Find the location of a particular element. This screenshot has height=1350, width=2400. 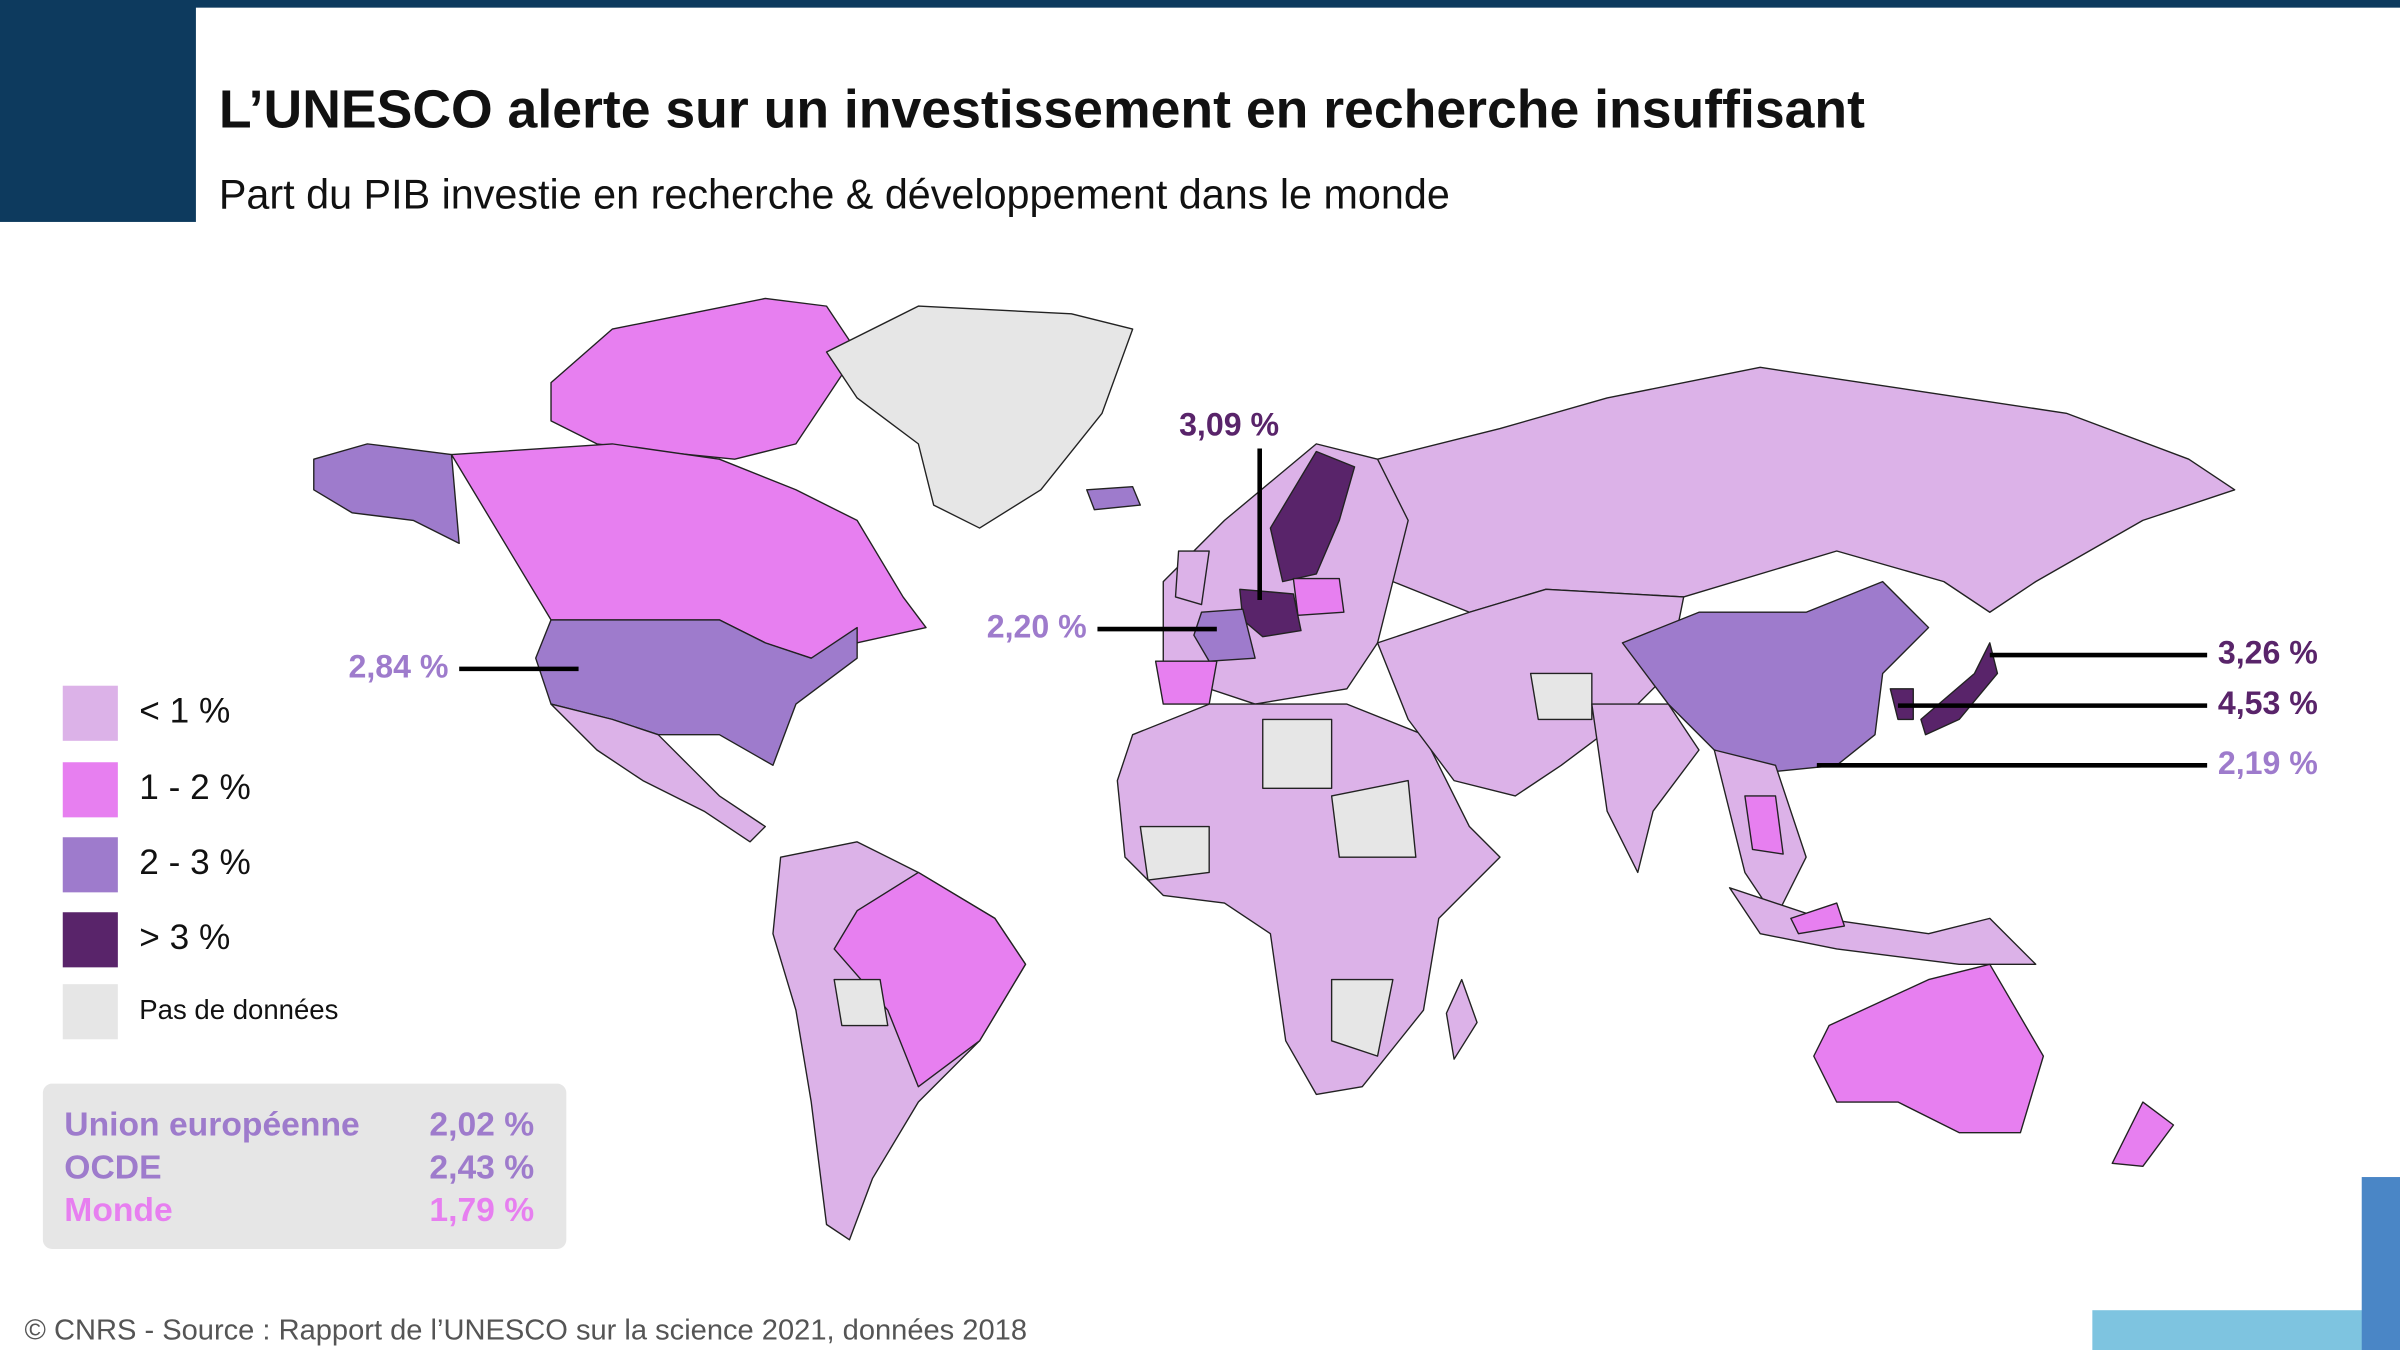

corner-block is located at coordinates (98, 111).